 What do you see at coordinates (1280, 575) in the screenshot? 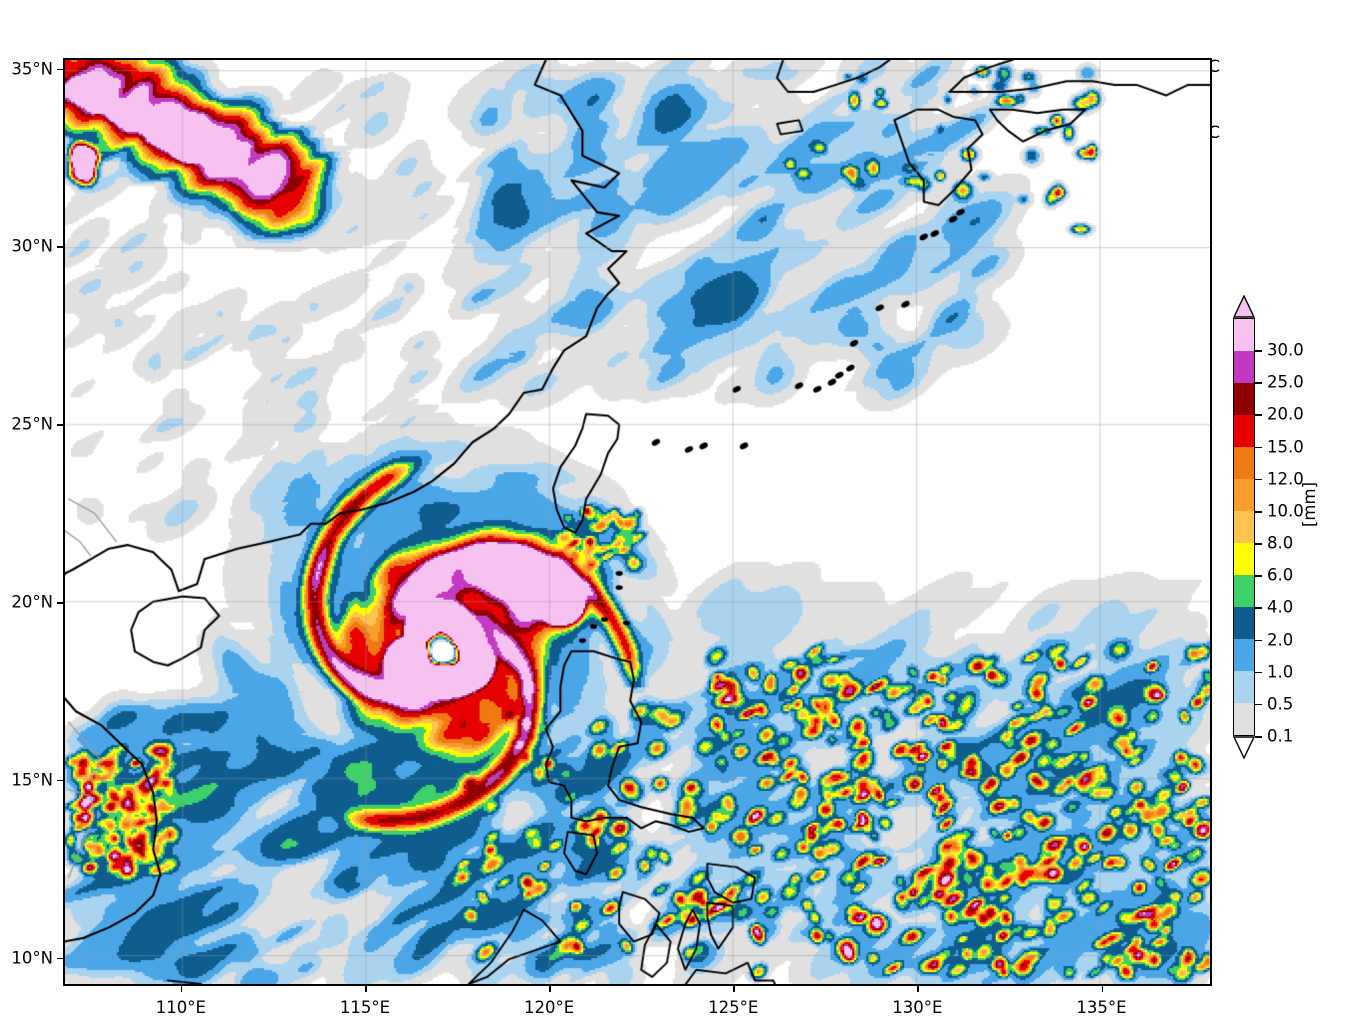
I see `colorbar-tick-label: 6.0` at bounding box center [1280, 575].